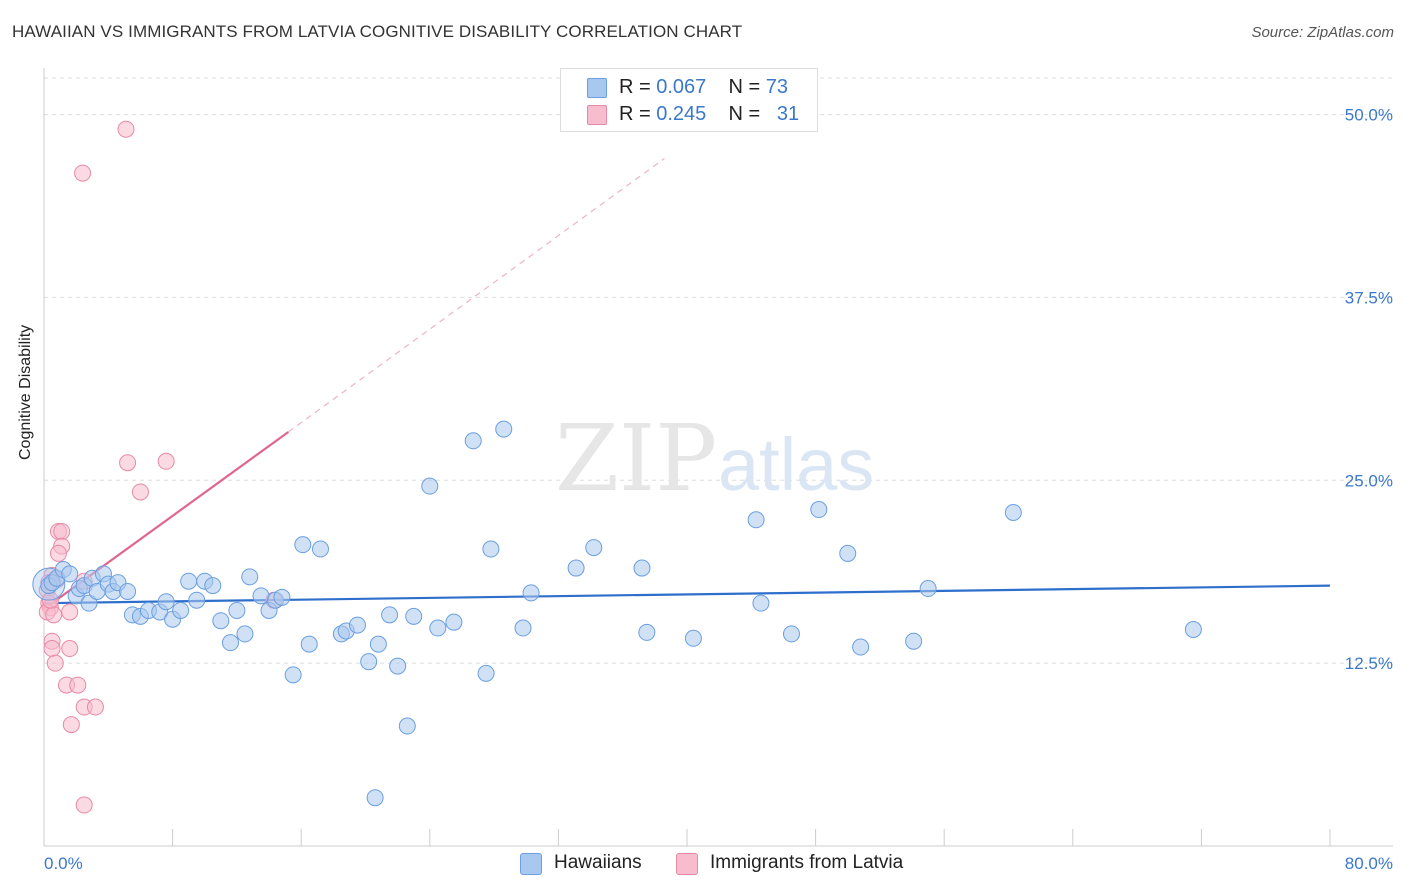 This screenshot has height=892, width=1406. What do you see at coordinates (597, 115) in the screenshot?
I see `latvia-swatch` at bounding box center [597, 115].